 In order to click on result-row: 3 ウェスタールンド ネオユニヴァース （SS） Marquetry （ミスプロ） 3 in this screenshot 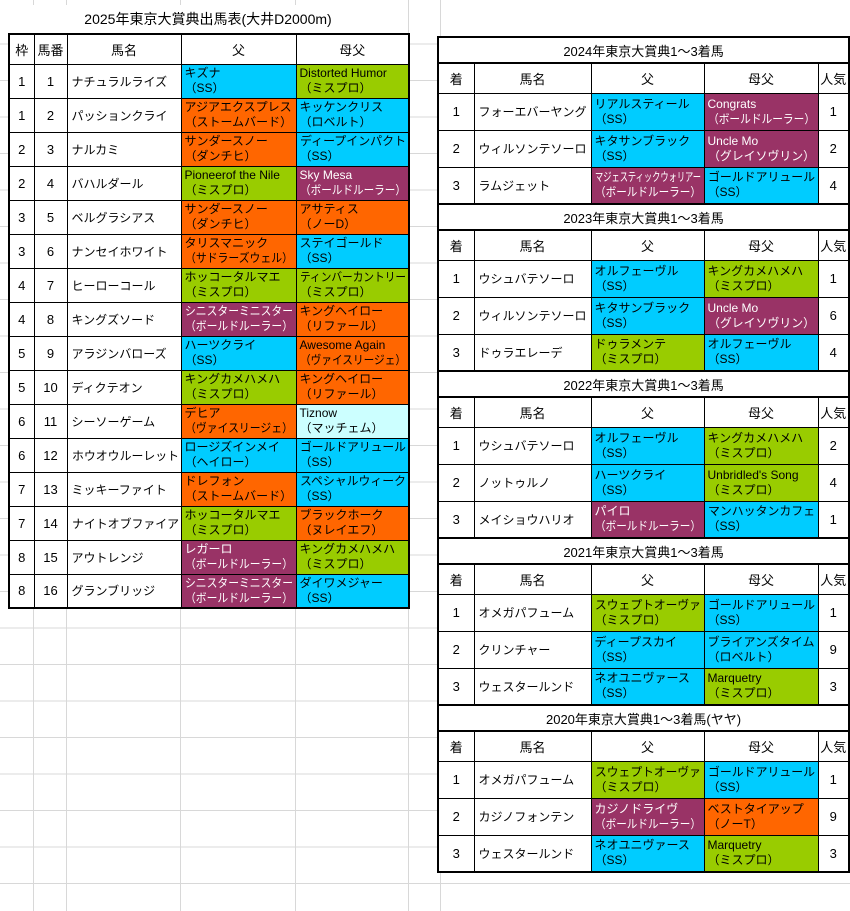, I will do `click(643, 686)`.